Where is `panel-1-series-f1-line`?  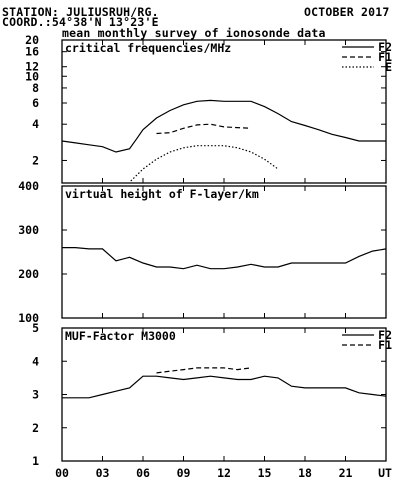 panel-1-series-f1-line is located at coordinates (204, 129).